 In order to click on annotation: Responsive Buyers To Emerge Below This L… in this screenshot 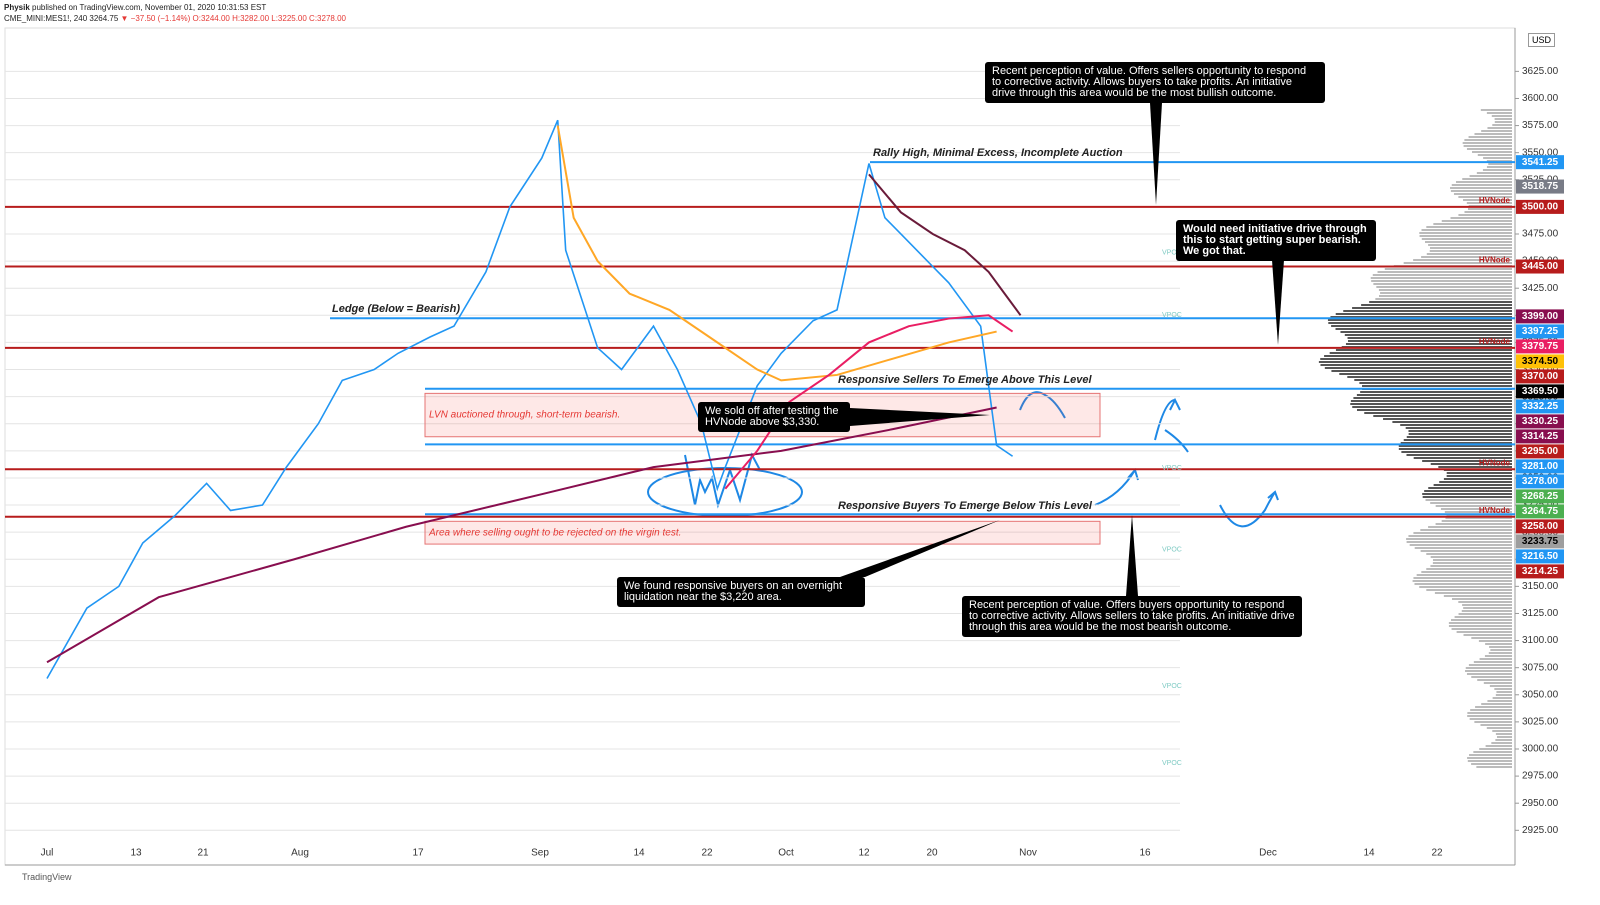, I will do `click(965, 506)`.